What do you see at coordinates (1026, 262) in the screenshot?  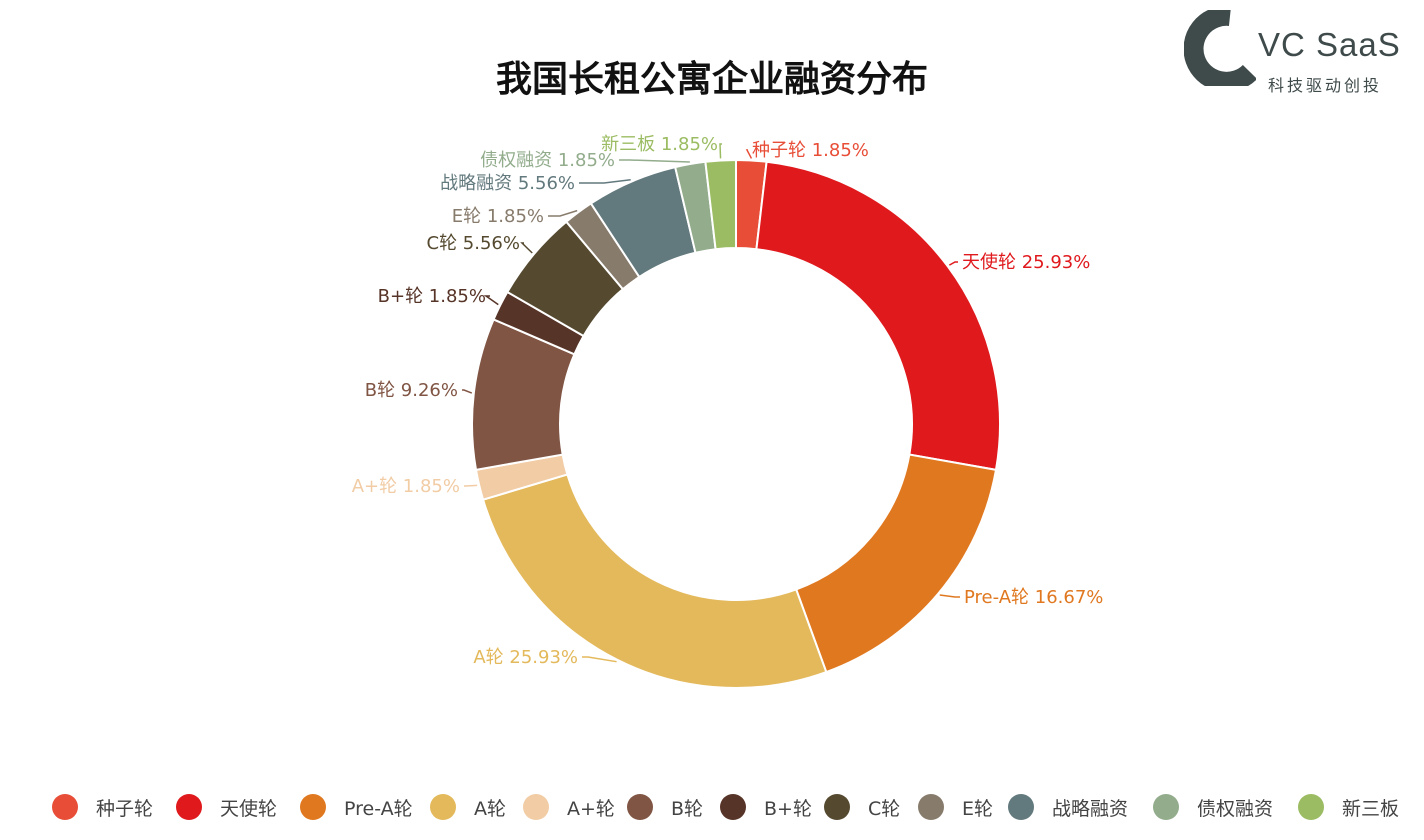 I see `slice-label-2: 天使轮 25.93%` at bounding box center [1026, 262].